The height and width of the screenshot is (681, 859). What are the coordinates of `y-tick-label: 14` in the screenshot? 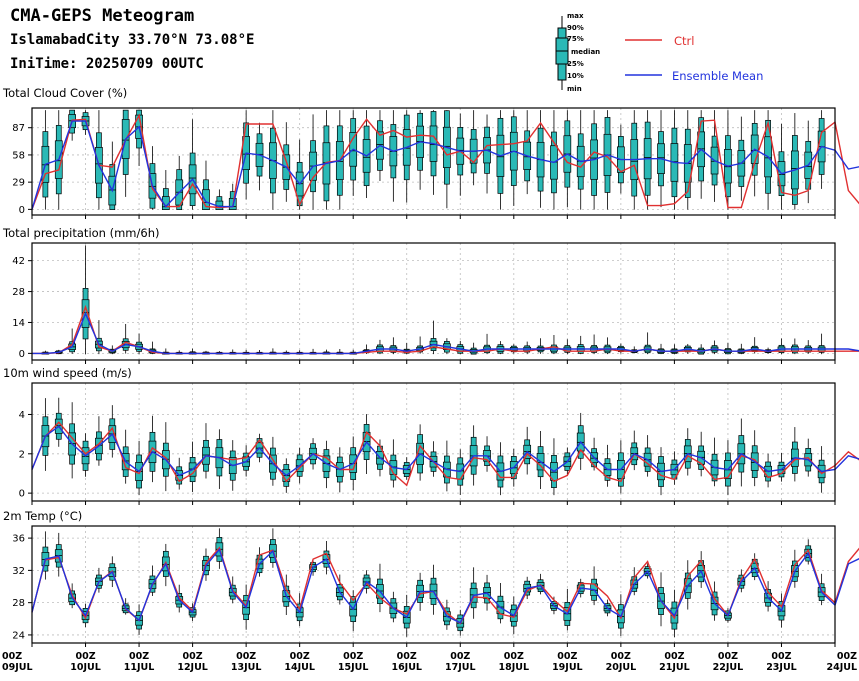 It's located at (18, 323).